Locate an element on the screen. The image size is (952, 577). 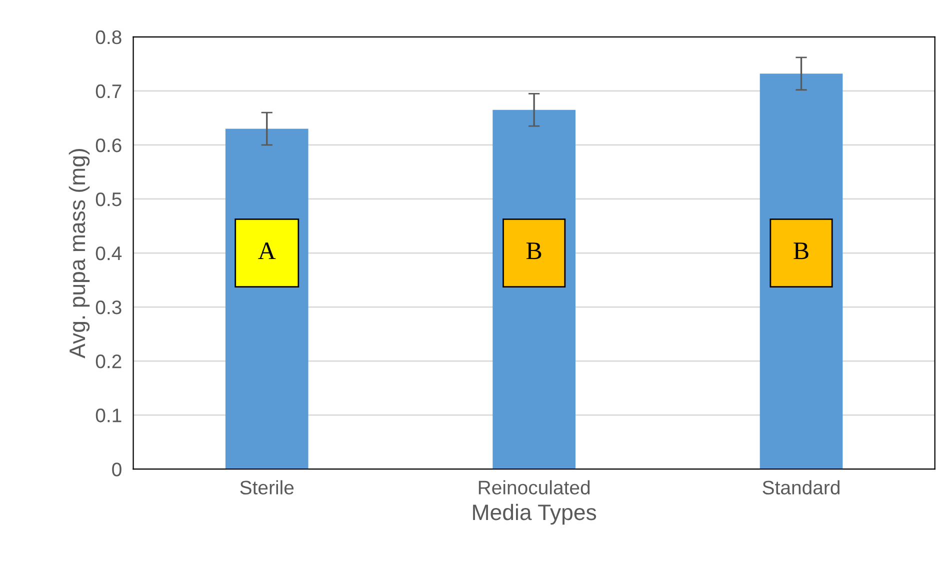
y-tick-label: 0.7 is located at coordinates (109, 91).